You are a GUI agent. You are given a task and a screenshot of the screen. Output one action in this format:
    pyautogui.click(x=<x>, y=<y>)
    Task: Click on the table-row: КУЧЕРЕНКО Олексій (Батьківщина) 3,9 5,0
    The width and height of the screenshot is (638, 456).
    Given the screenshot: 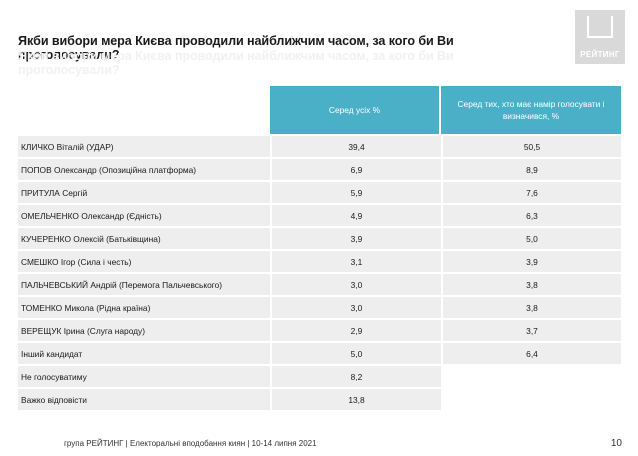 What is the action you would take?
    pyautogui.click(x=319, y=238)
    